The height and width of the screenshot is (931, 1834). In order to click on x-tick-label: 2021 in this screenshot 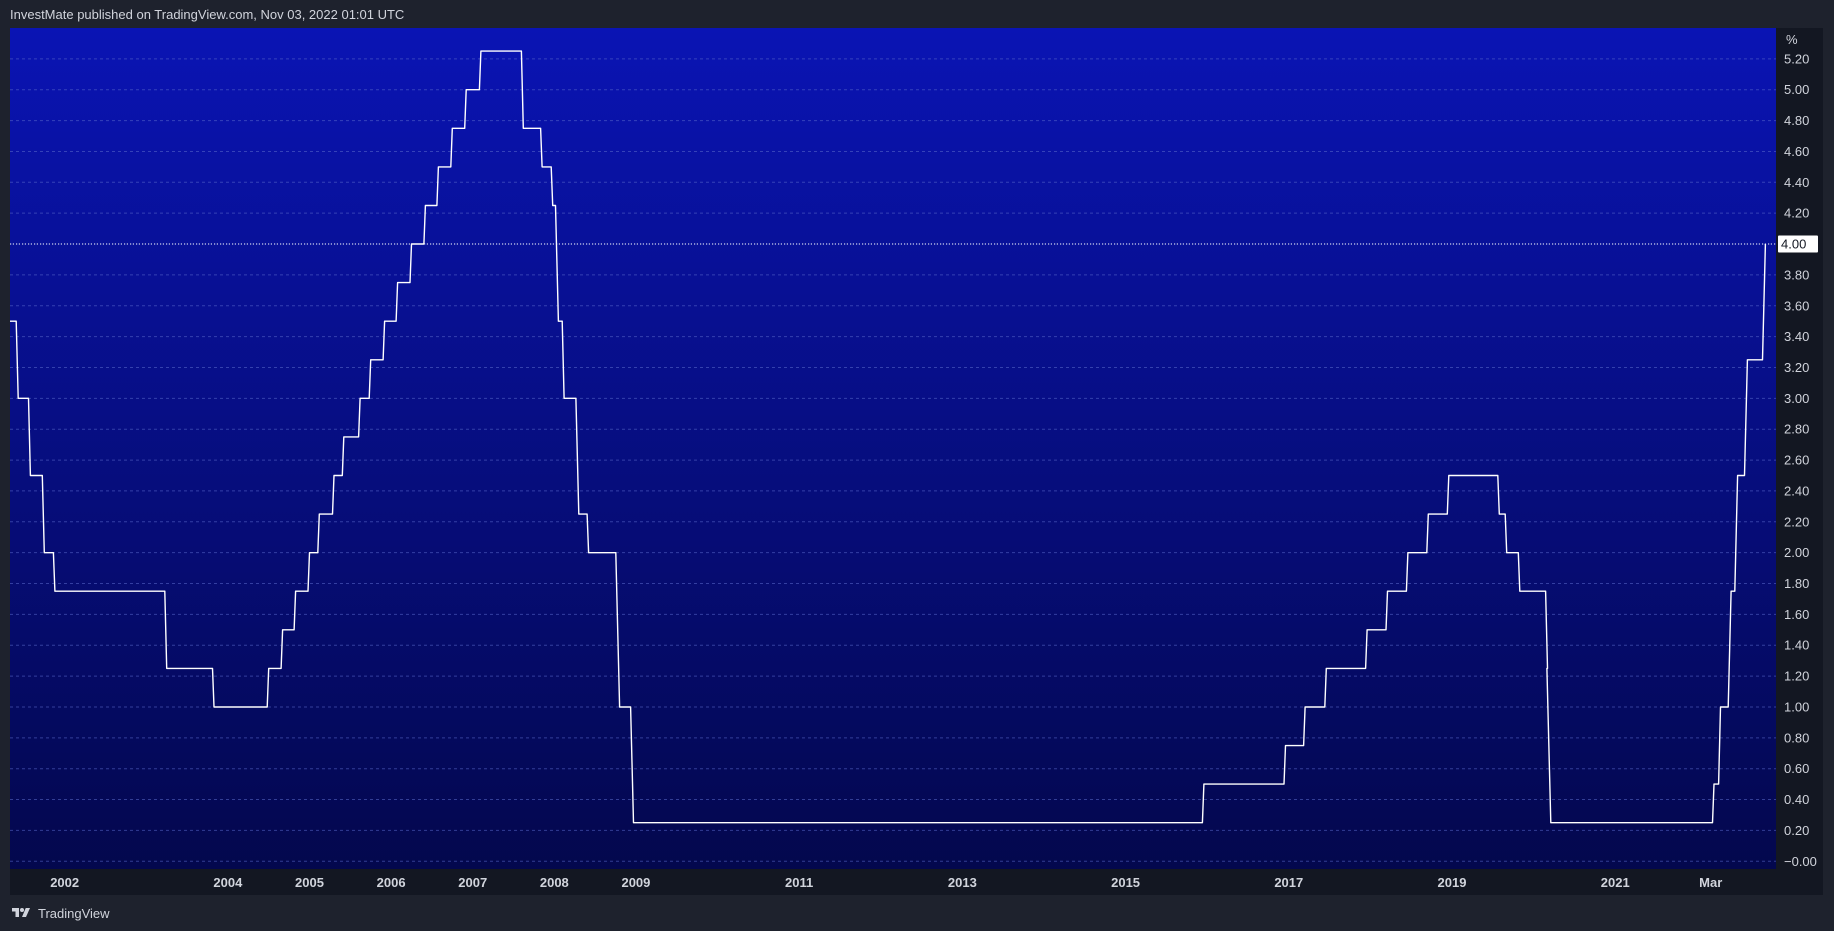, I will do `click(1615, 882)`.